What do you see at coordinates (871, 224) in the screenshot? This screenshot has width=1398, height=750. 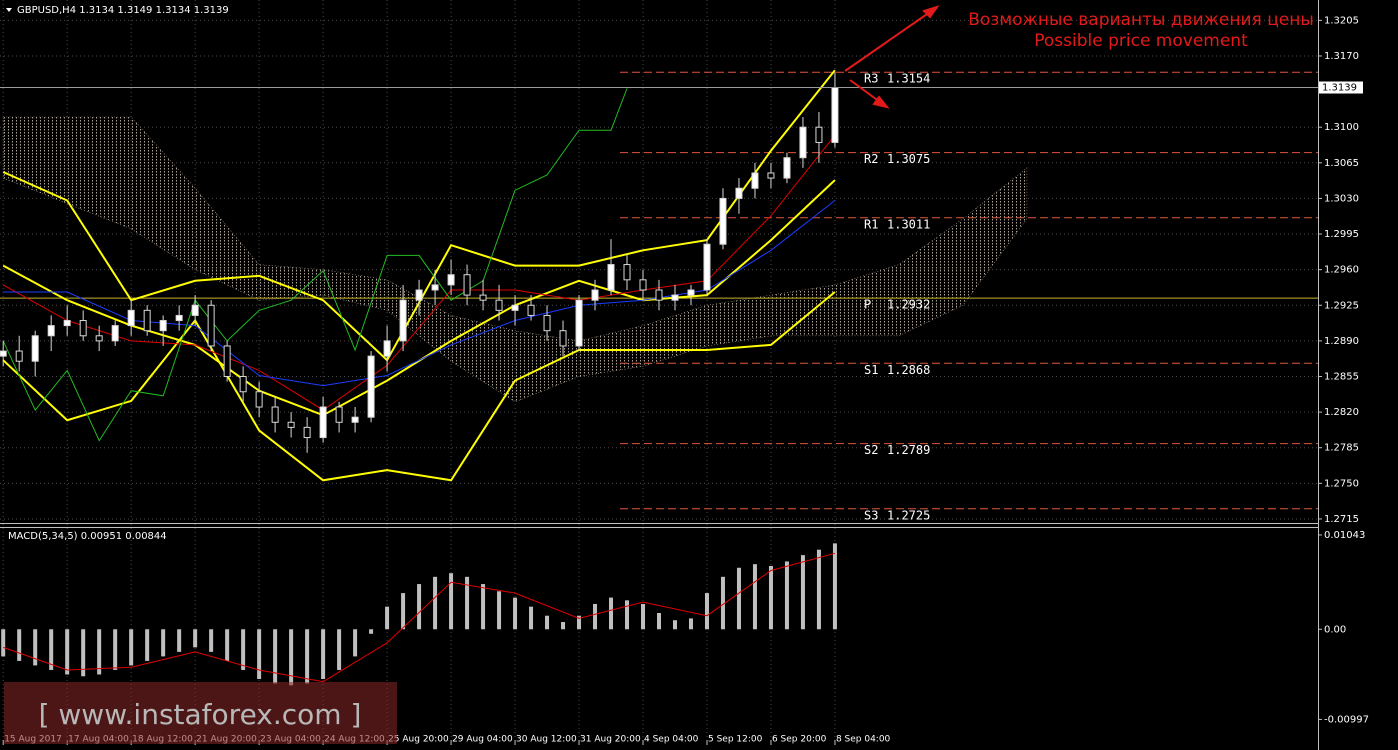 I see `pivot-label: R1` at bounding box center [871, 224].